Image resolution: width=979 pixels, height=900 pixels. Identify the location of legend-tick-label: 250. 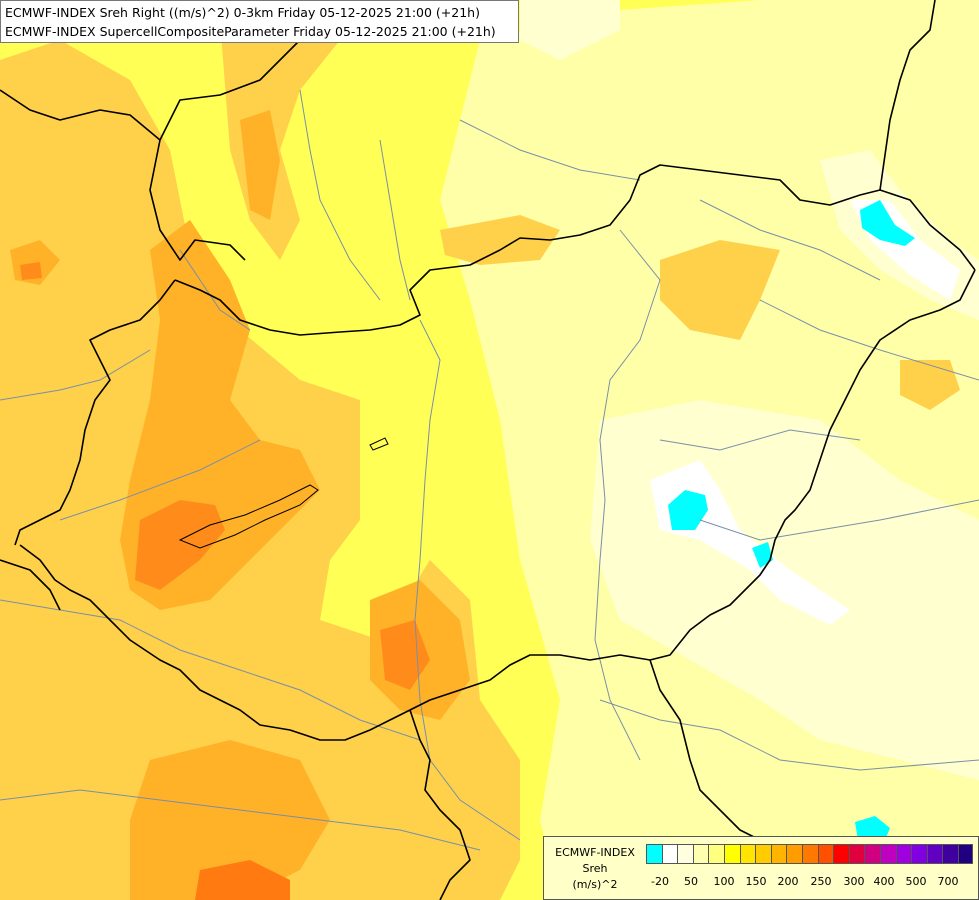
(821, 881).